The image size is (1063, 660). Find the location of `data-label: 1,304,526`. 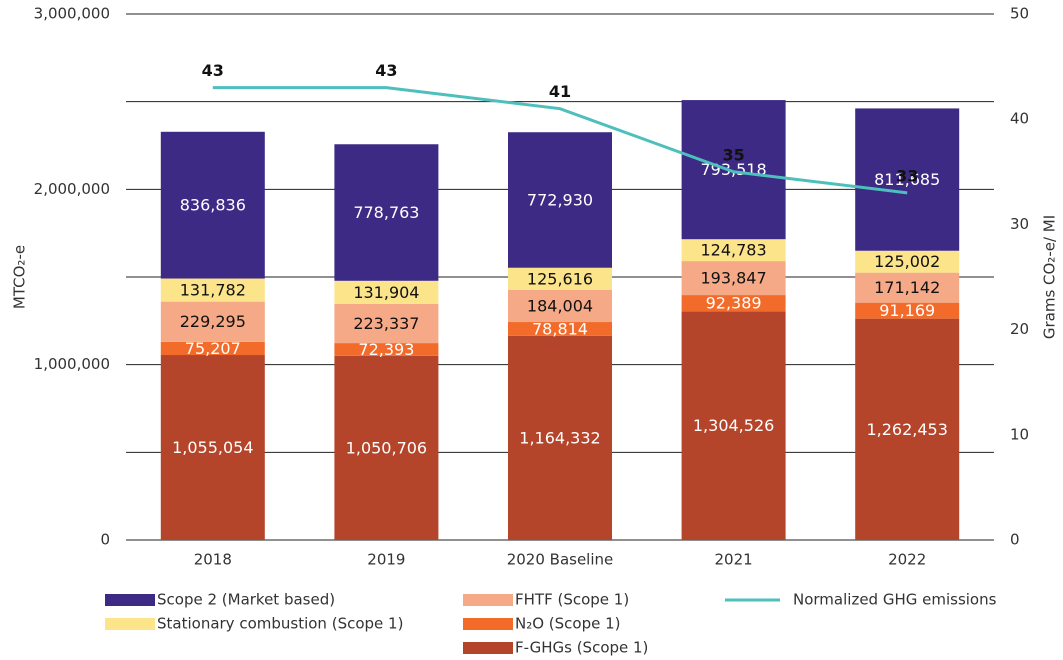

data-label: 1,304,526 is located at coordinates (733, 425).